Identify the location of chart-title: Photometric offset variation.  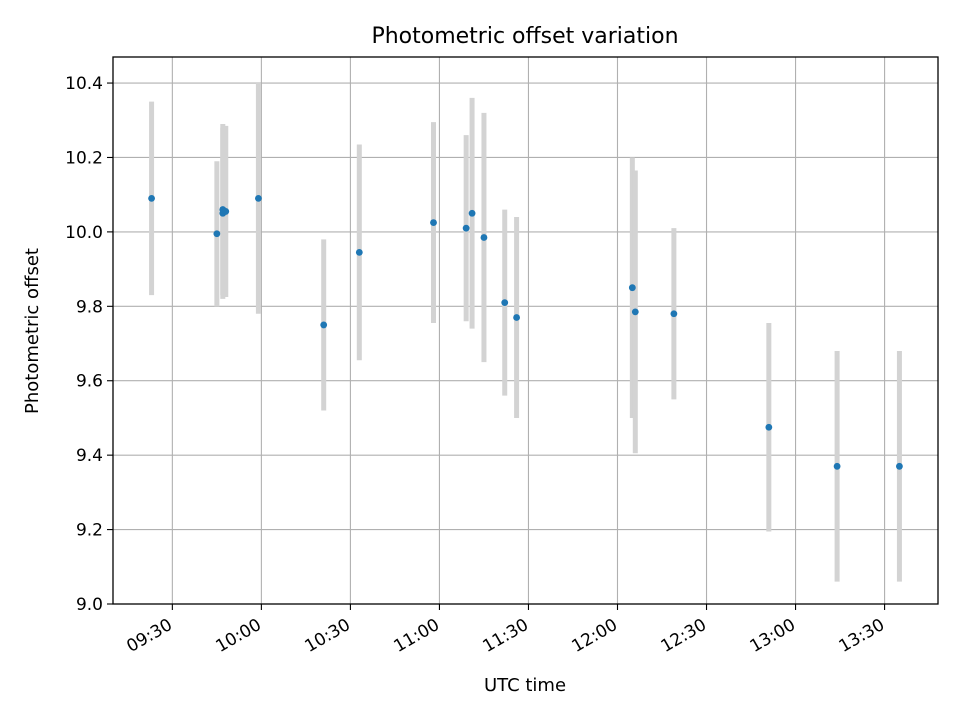
(524, 36).